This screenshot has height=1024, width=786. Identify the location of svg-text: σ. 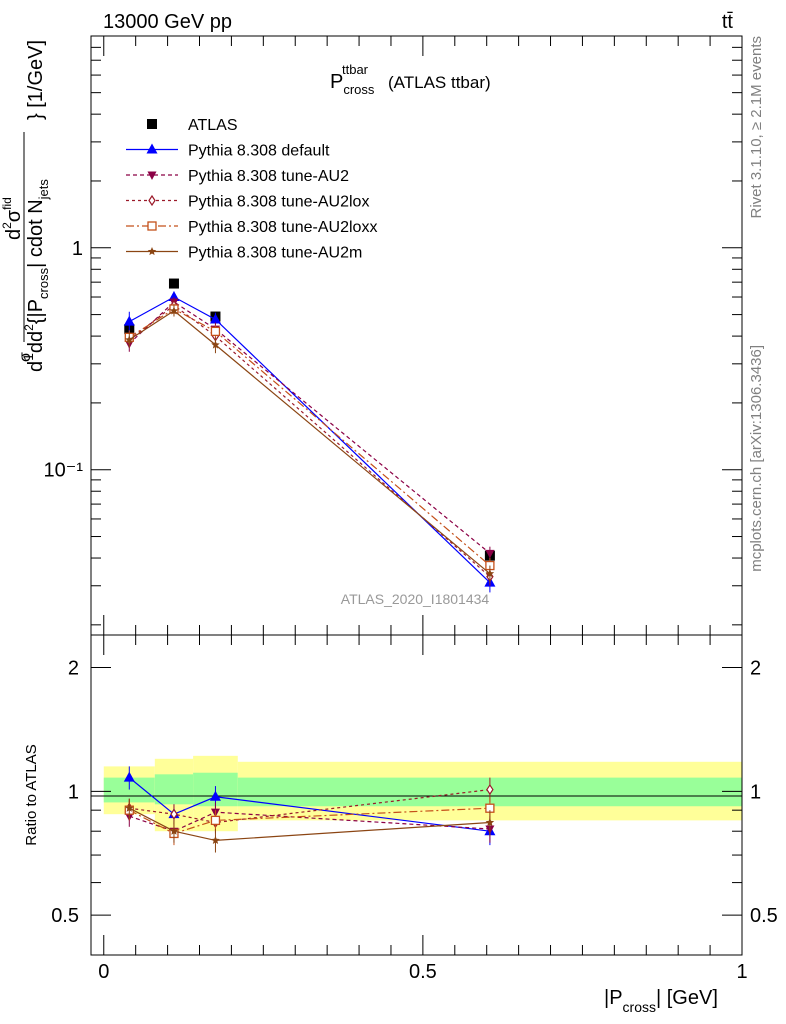
(25, 357).